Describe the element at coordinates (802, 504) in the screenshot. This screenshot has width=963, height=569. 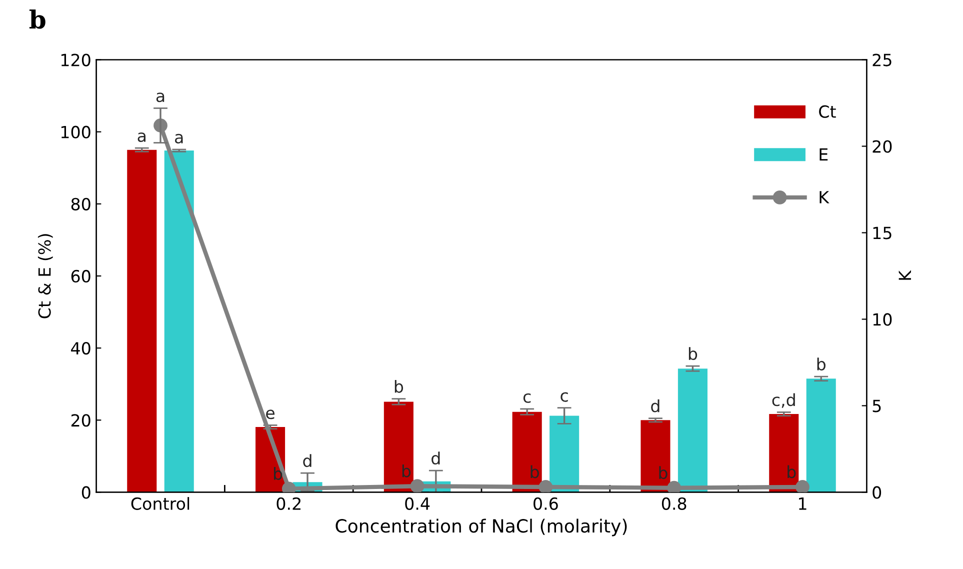
I see `x-tick-label: 1` at that location.